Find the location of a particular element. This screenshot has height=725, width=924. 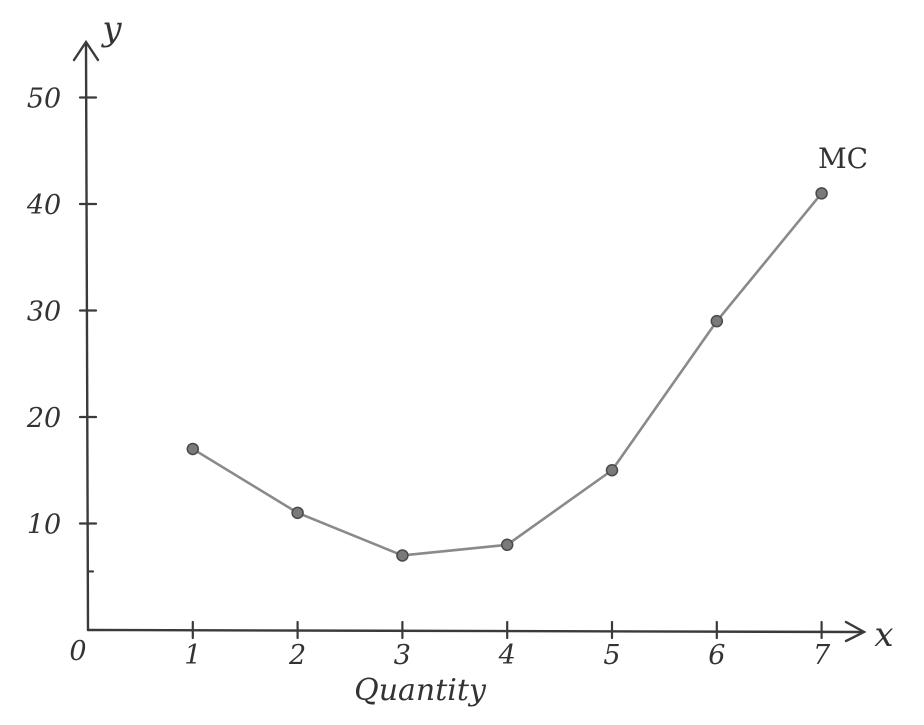

y-axis-arrow is located at coordinates (86, 50).